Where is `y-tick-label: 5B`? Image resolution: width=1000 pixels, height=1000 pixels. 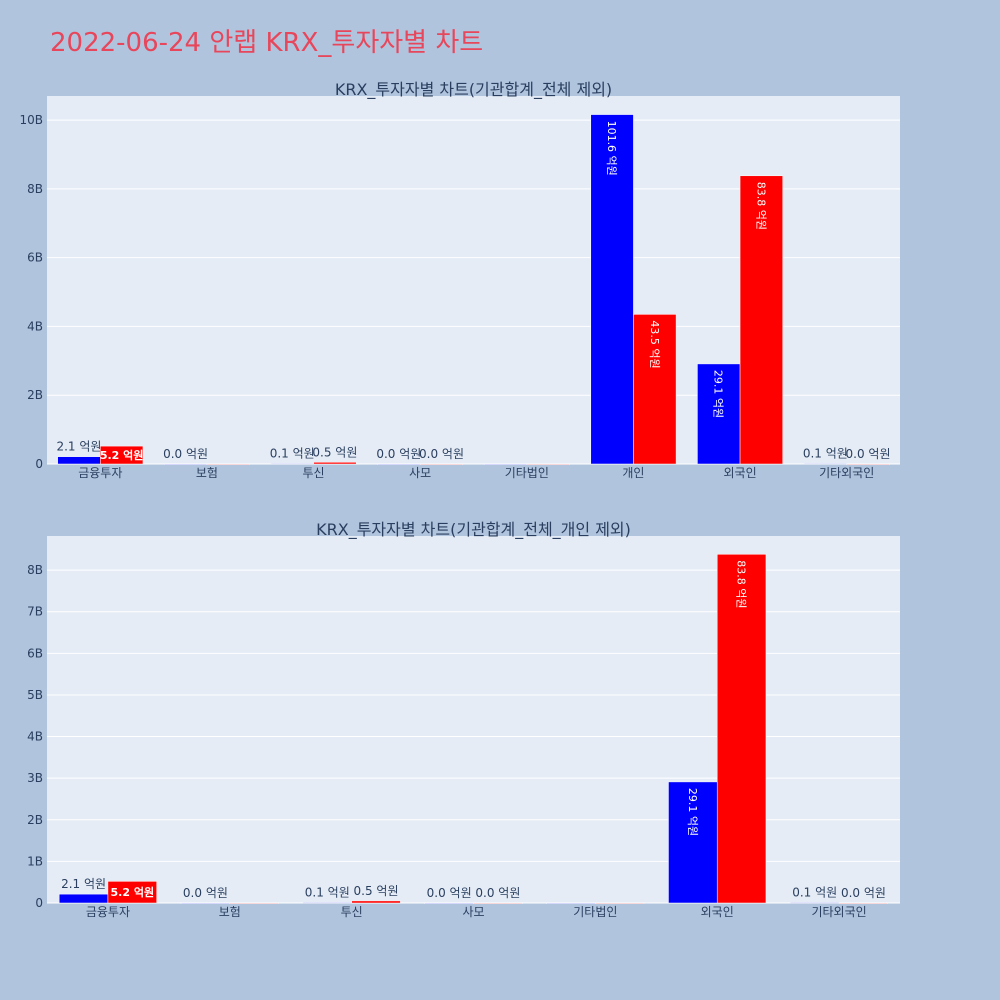 y-tick-label: 5B is located at coordinates (35, 695).